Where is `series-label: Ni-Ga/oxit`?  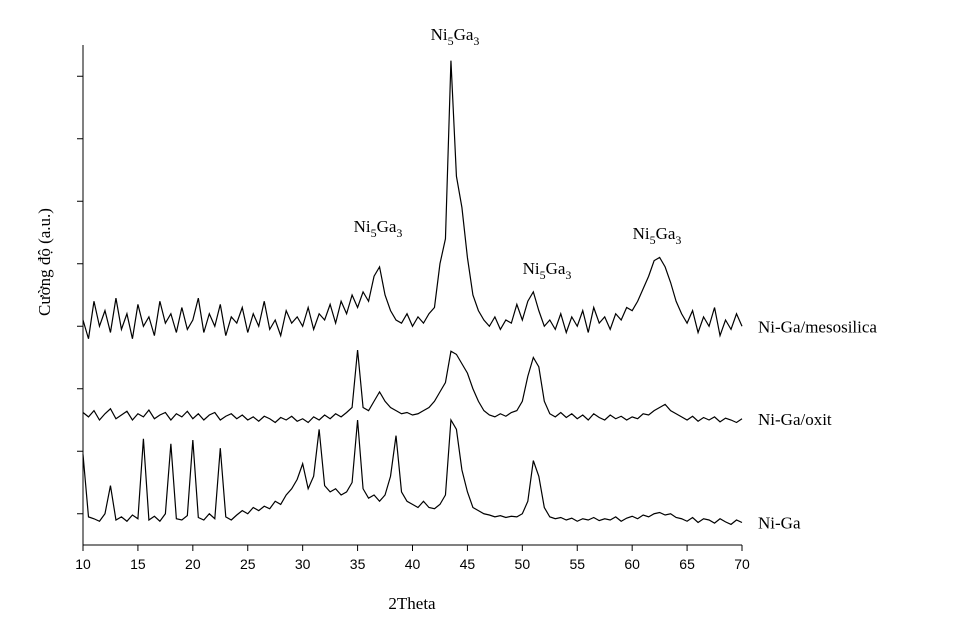 series-label: Ni-Ga/oxit is located at coordinates (795, 419).